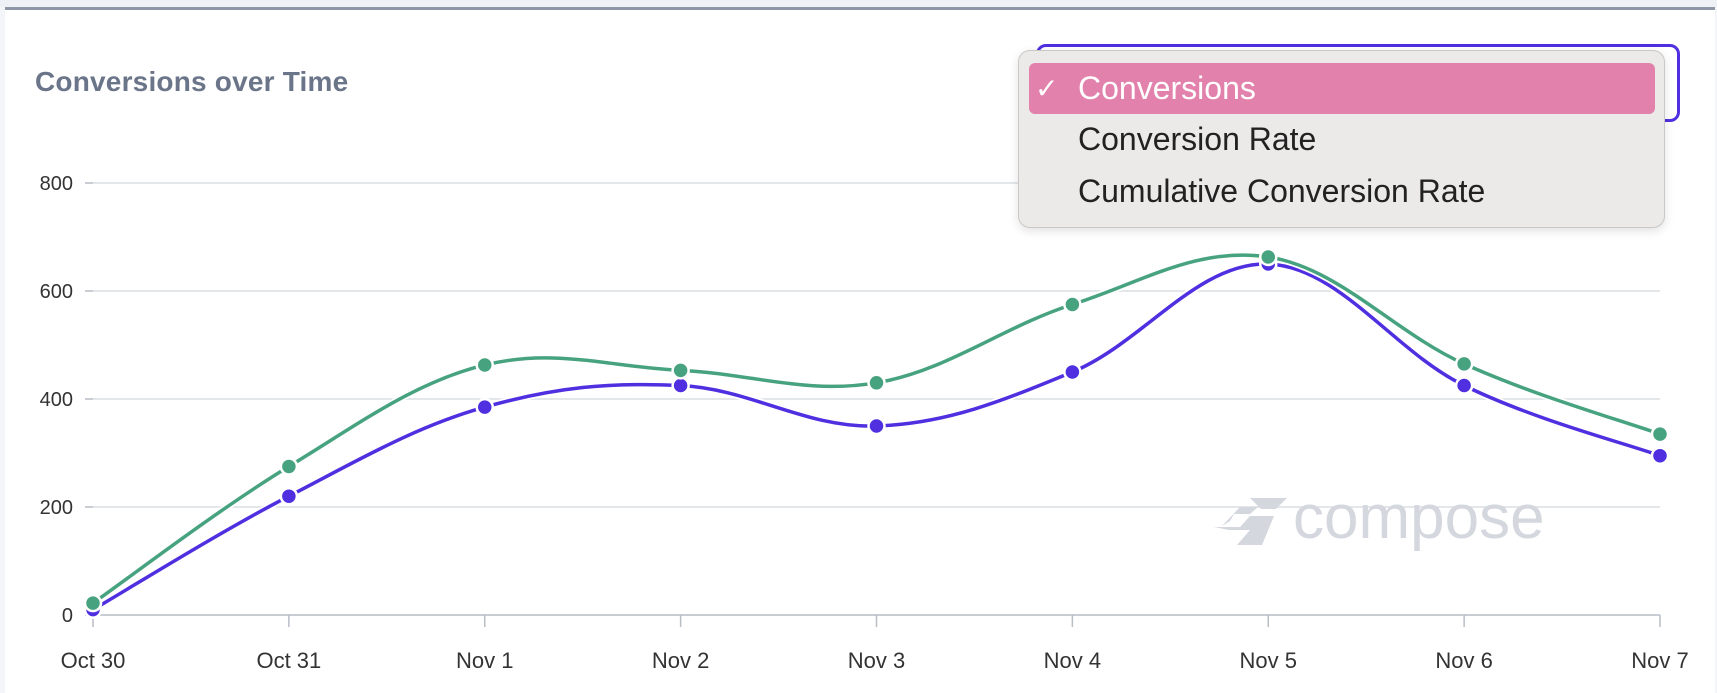  Describe the element at coordinates (680, 660) in the screenshot. I see `x-tick-label: Nov 2` at that location.